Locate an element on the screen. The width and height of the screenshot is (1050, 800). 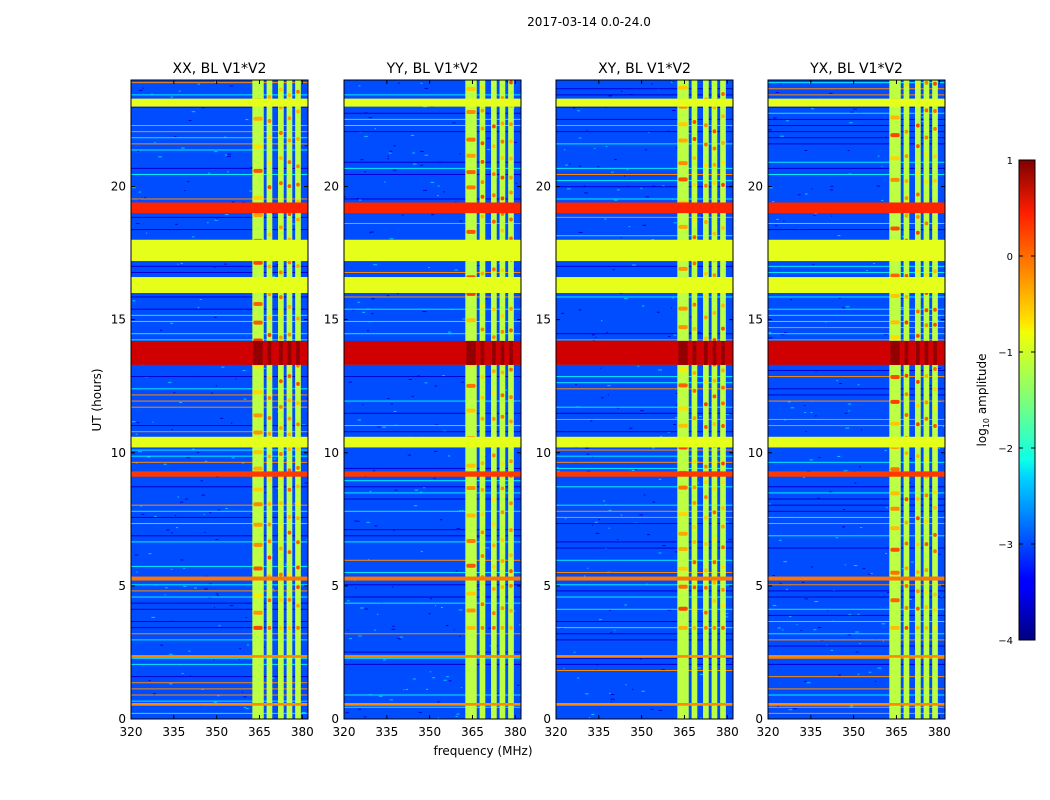
x-tick-label: 335 is located at coordinates (810, 732).